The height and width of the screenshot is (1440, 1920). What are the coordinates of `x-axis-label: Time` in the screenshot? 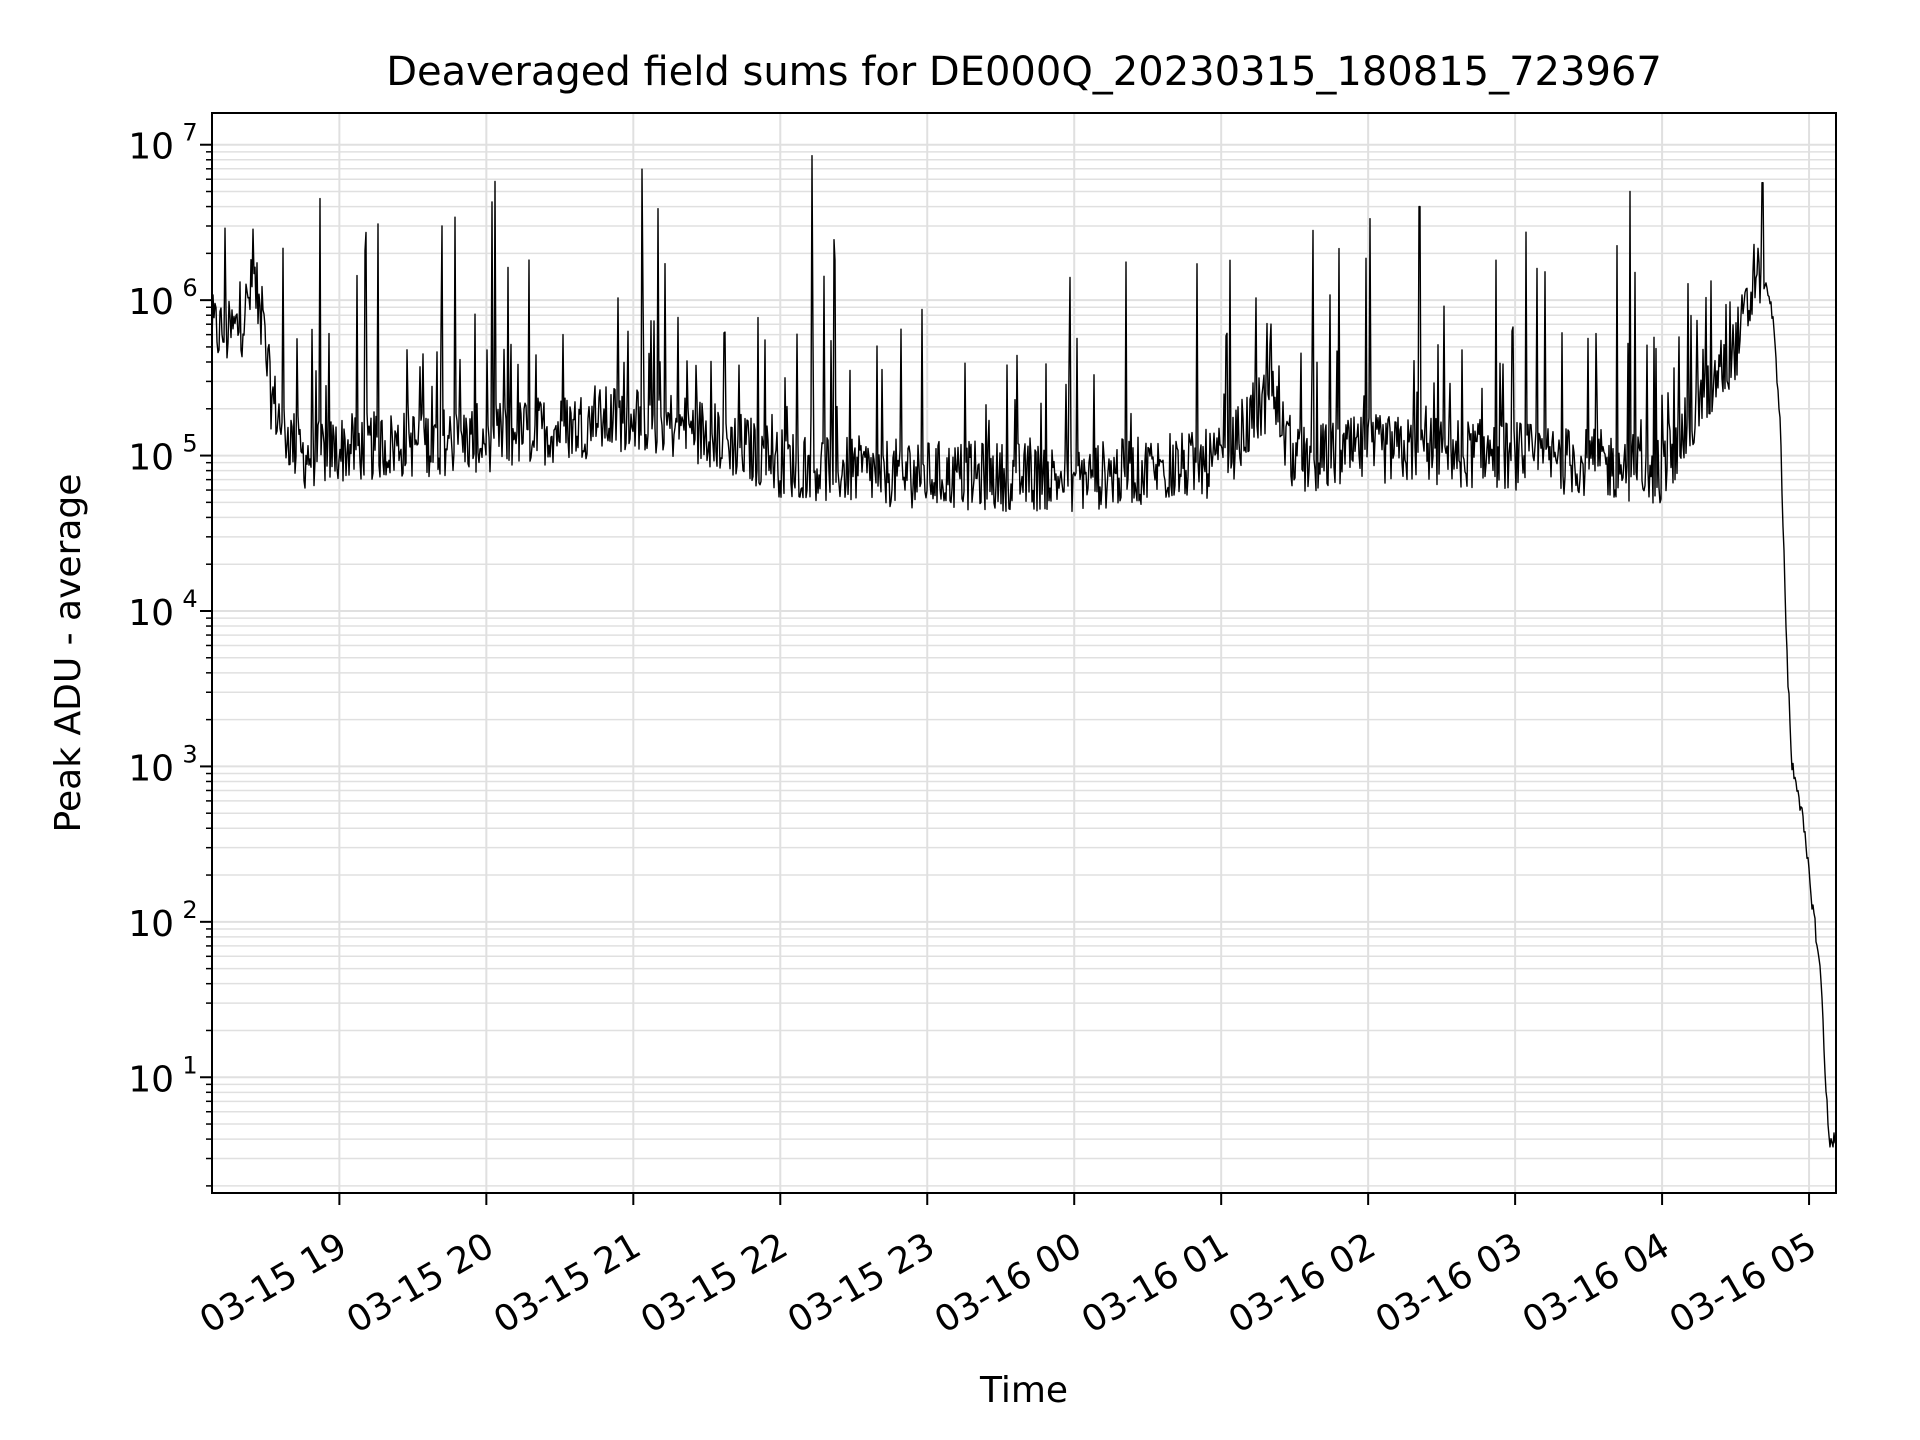 It's located at (1023, 1390).